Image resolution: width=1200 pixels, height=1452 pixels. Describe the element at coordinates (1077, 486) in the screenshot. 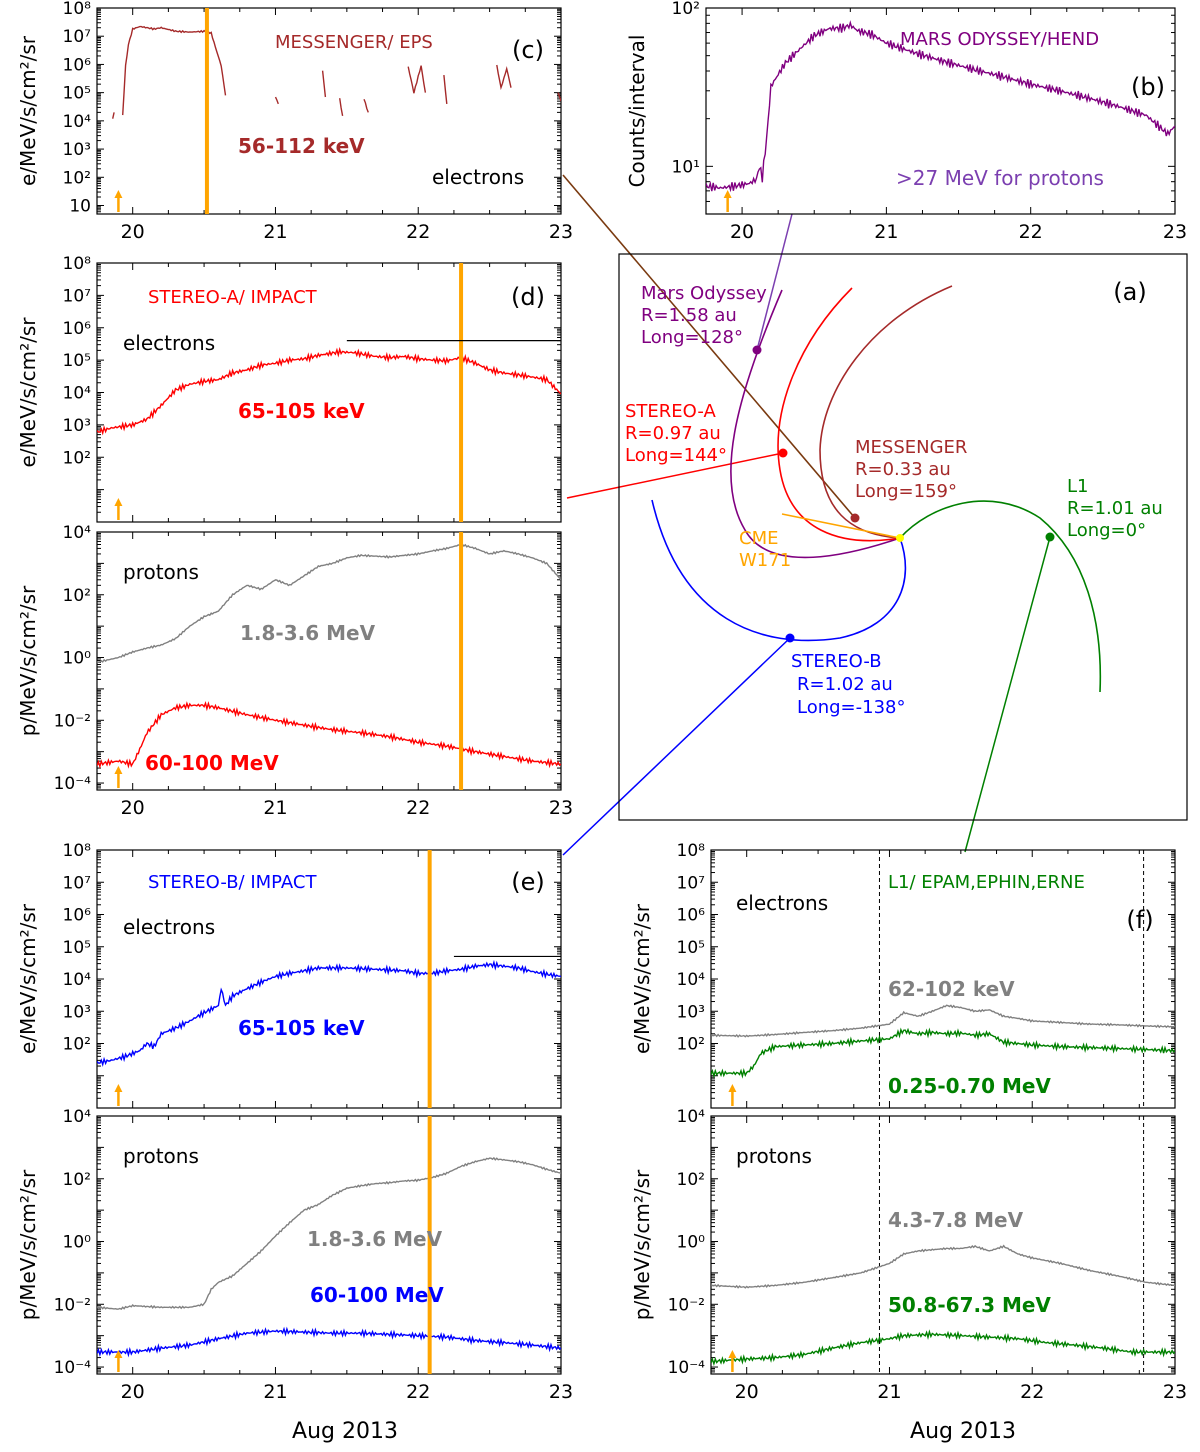

I see `l1-name: L1` at that location.